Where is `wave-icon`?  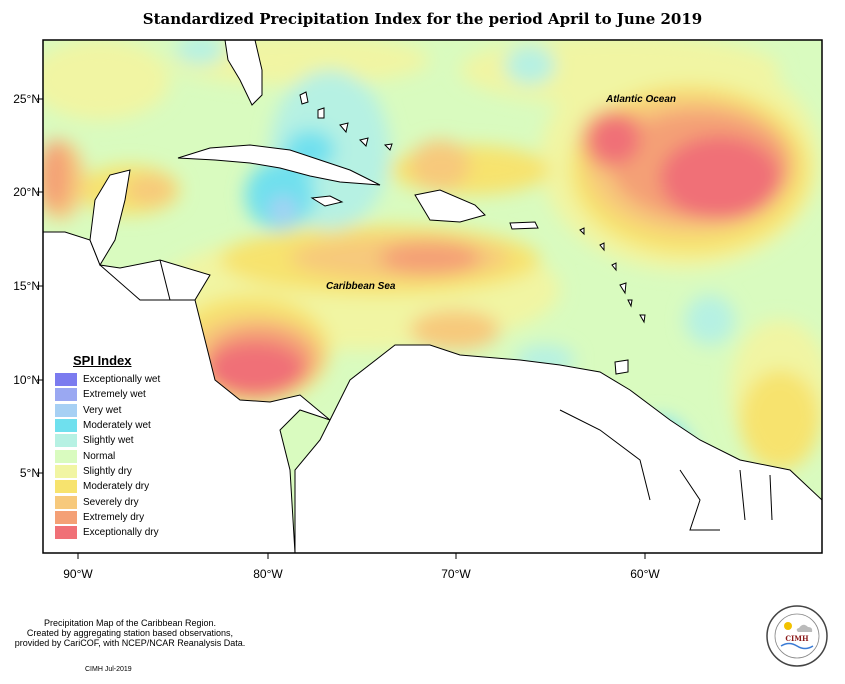 wave-icon is located at coordinates (797, 646).